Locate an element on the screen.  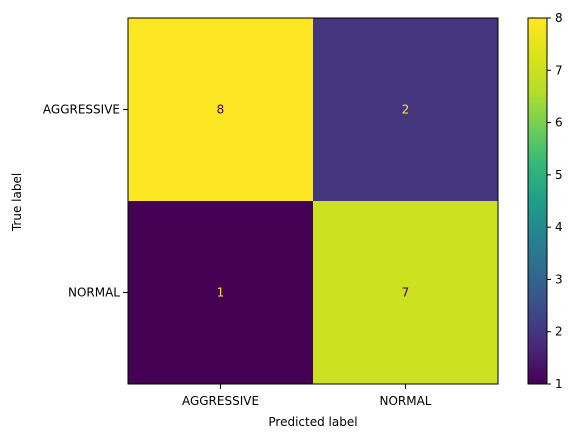
y-axis-tick-label: AGGRESSIVE is located at coordinates (81, 110).